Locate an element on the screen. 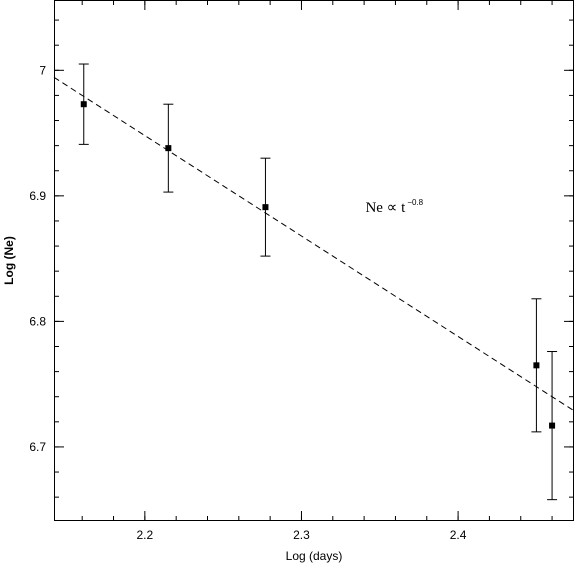  y-tick-label: 6.9 is located at coordinates (37, 196).